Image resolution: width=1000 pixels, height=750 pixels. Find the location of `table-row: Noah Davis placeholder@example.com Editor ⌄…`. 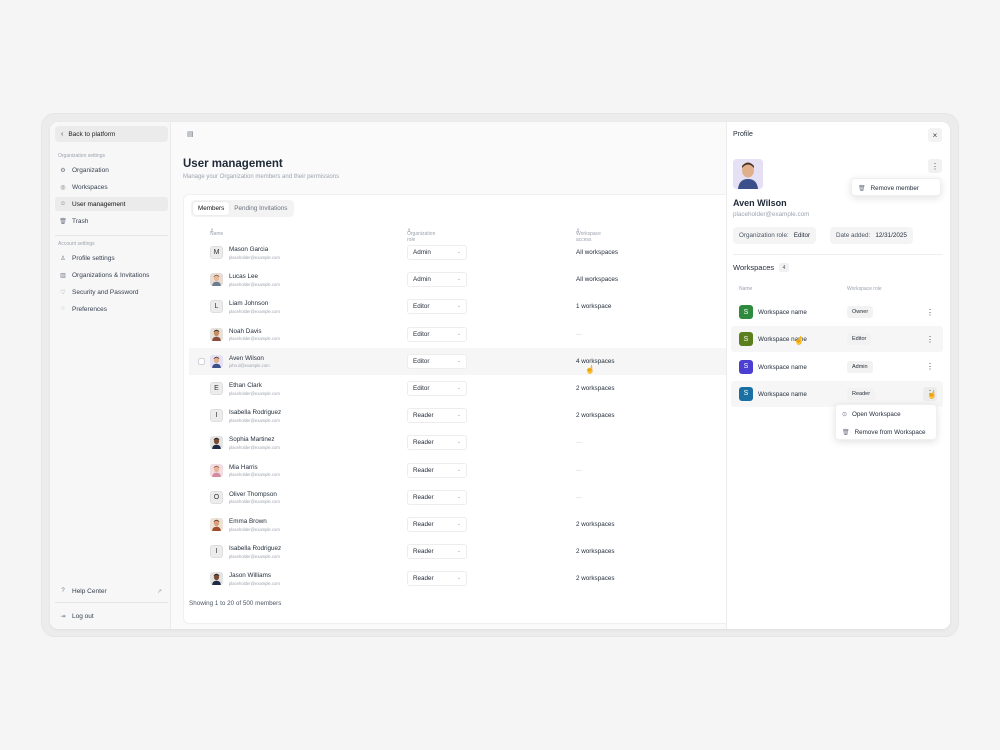

table-row: Noah Davis placeholder@example.com Editor ⌄… is located at coordinates (458, 334).